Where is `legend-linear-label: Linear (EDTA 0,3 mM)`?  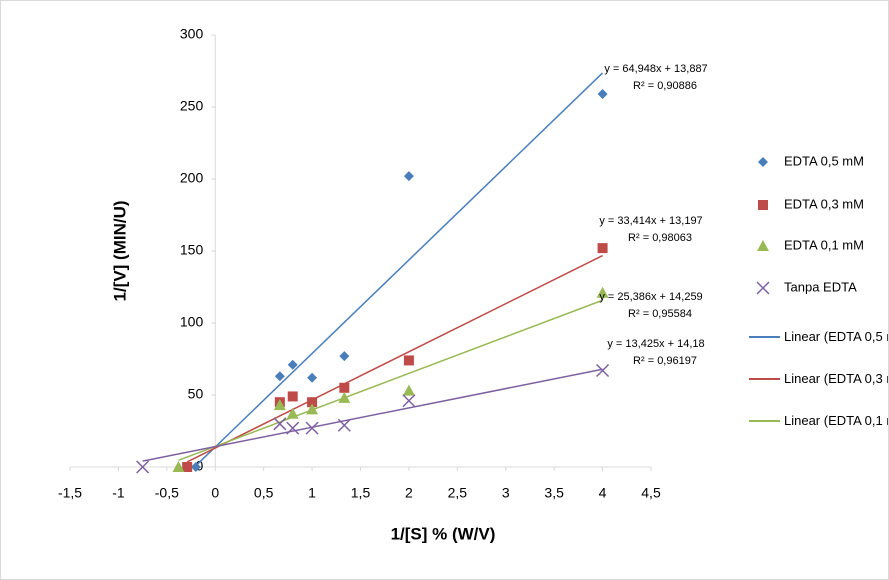 legend-linear-label: Linear (EDTA 0,3 mM) is located at coordinates (836, 378).